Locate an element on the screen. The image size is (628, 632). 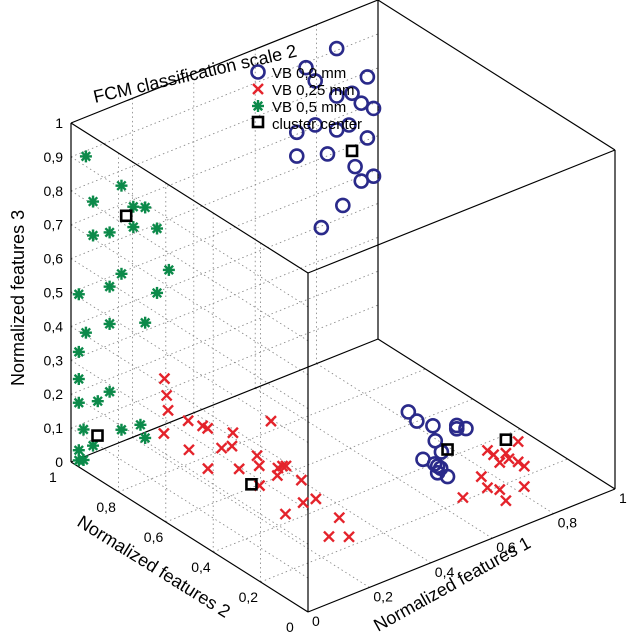
y-tick-label: 1 is located at coordinates (53, 477).